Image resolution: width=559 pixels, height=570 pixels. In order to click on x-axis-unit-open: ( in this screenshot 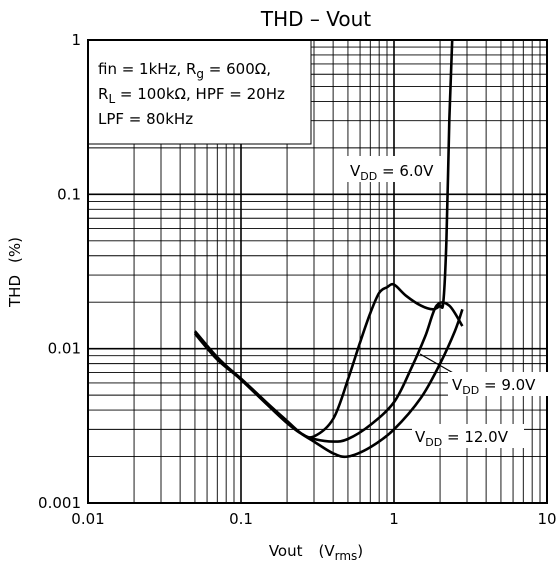, I will do `click(322, 551)`.